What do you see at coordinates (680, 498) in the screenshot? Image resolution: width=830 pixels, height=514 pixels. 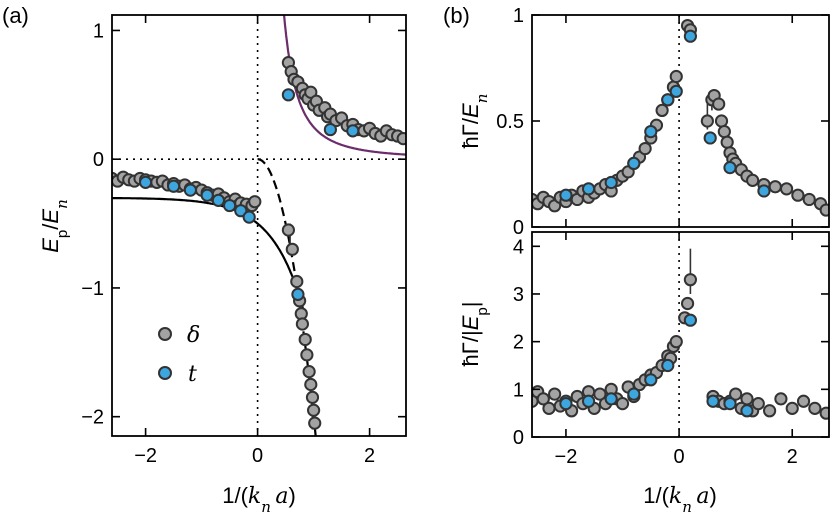 I see `x-axis-label-b: 1/(kn a)` at bounding box center [680, 498].